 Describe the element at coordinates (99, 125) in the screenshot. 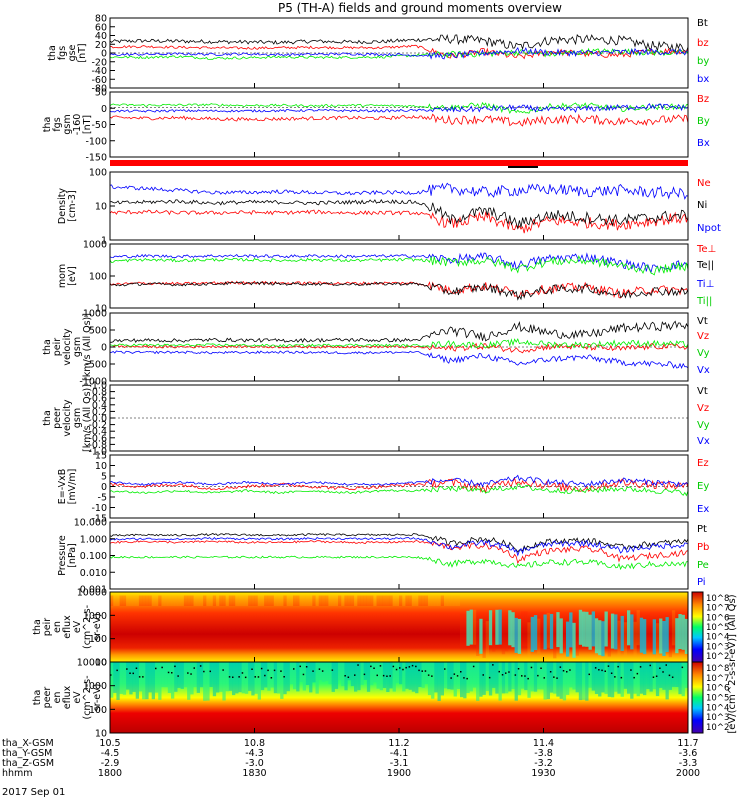

I see `y-tick-label: -50` at that location.